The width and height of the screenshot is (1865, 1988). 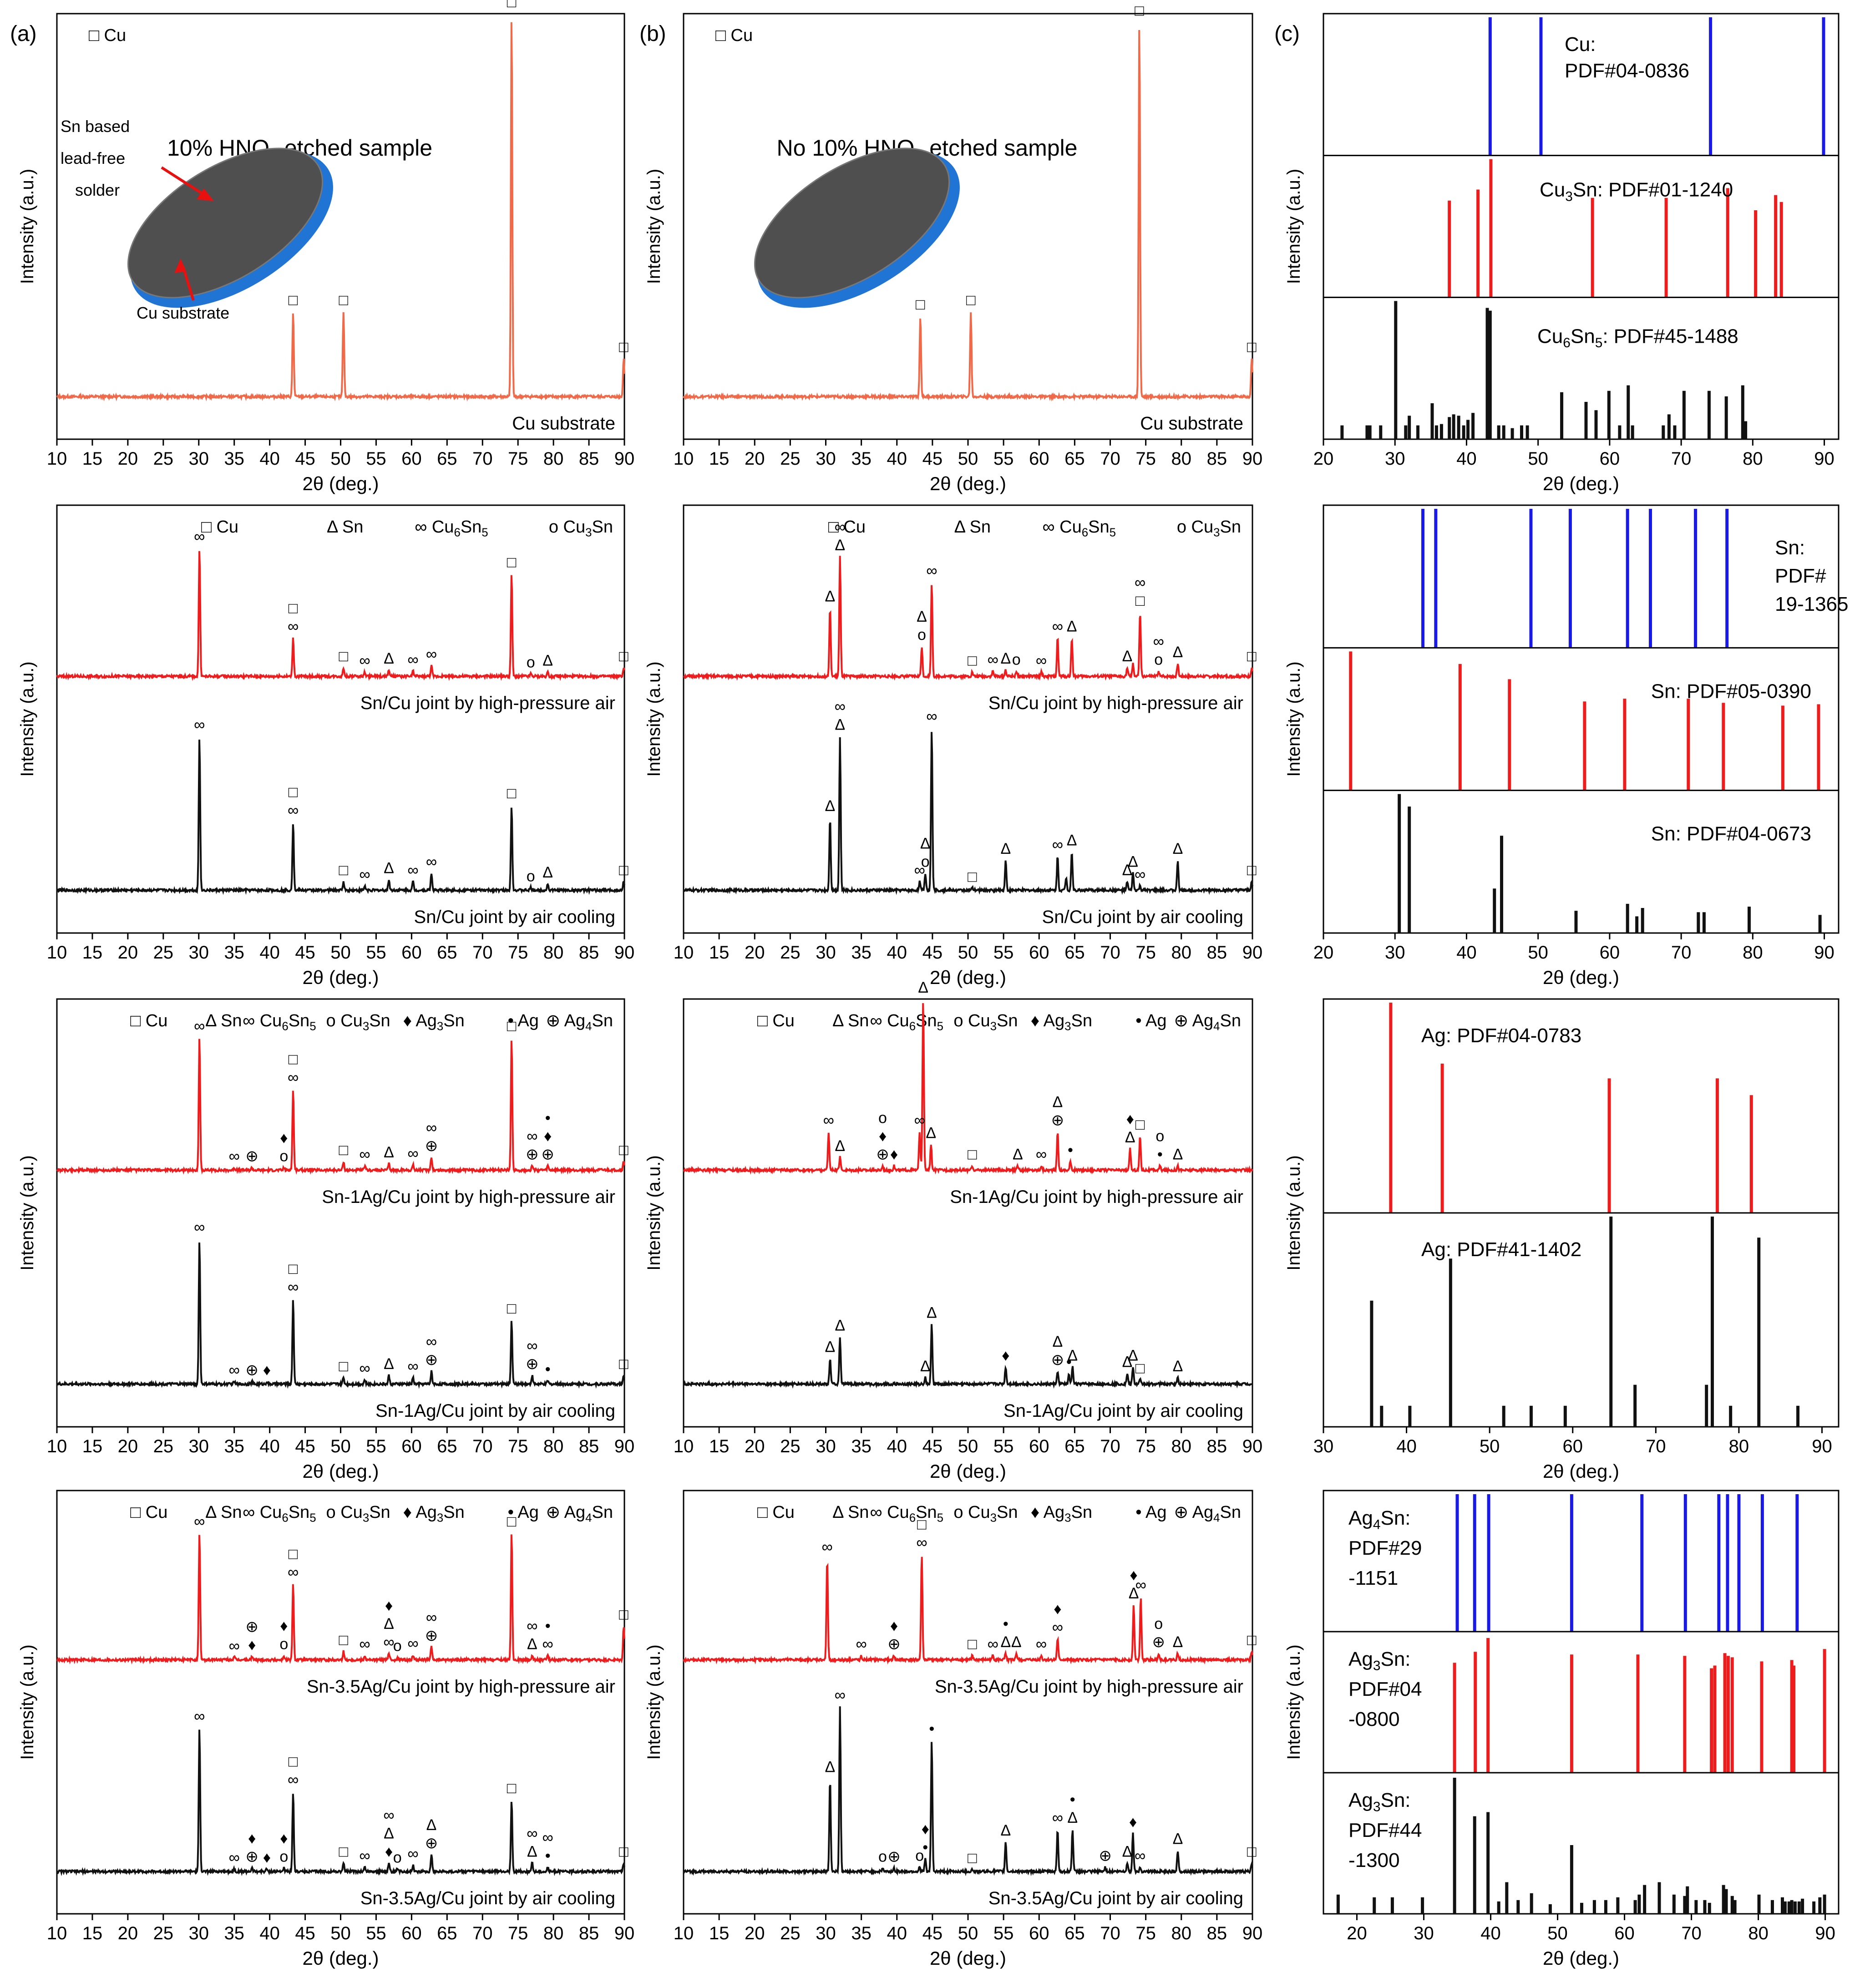 What do you see at coordinates (1096, 1197) in the screenshot?
I see `series-name: Sn-1Ag/Cu joint by high-pressure air` at bounding box center [1096, 1197].